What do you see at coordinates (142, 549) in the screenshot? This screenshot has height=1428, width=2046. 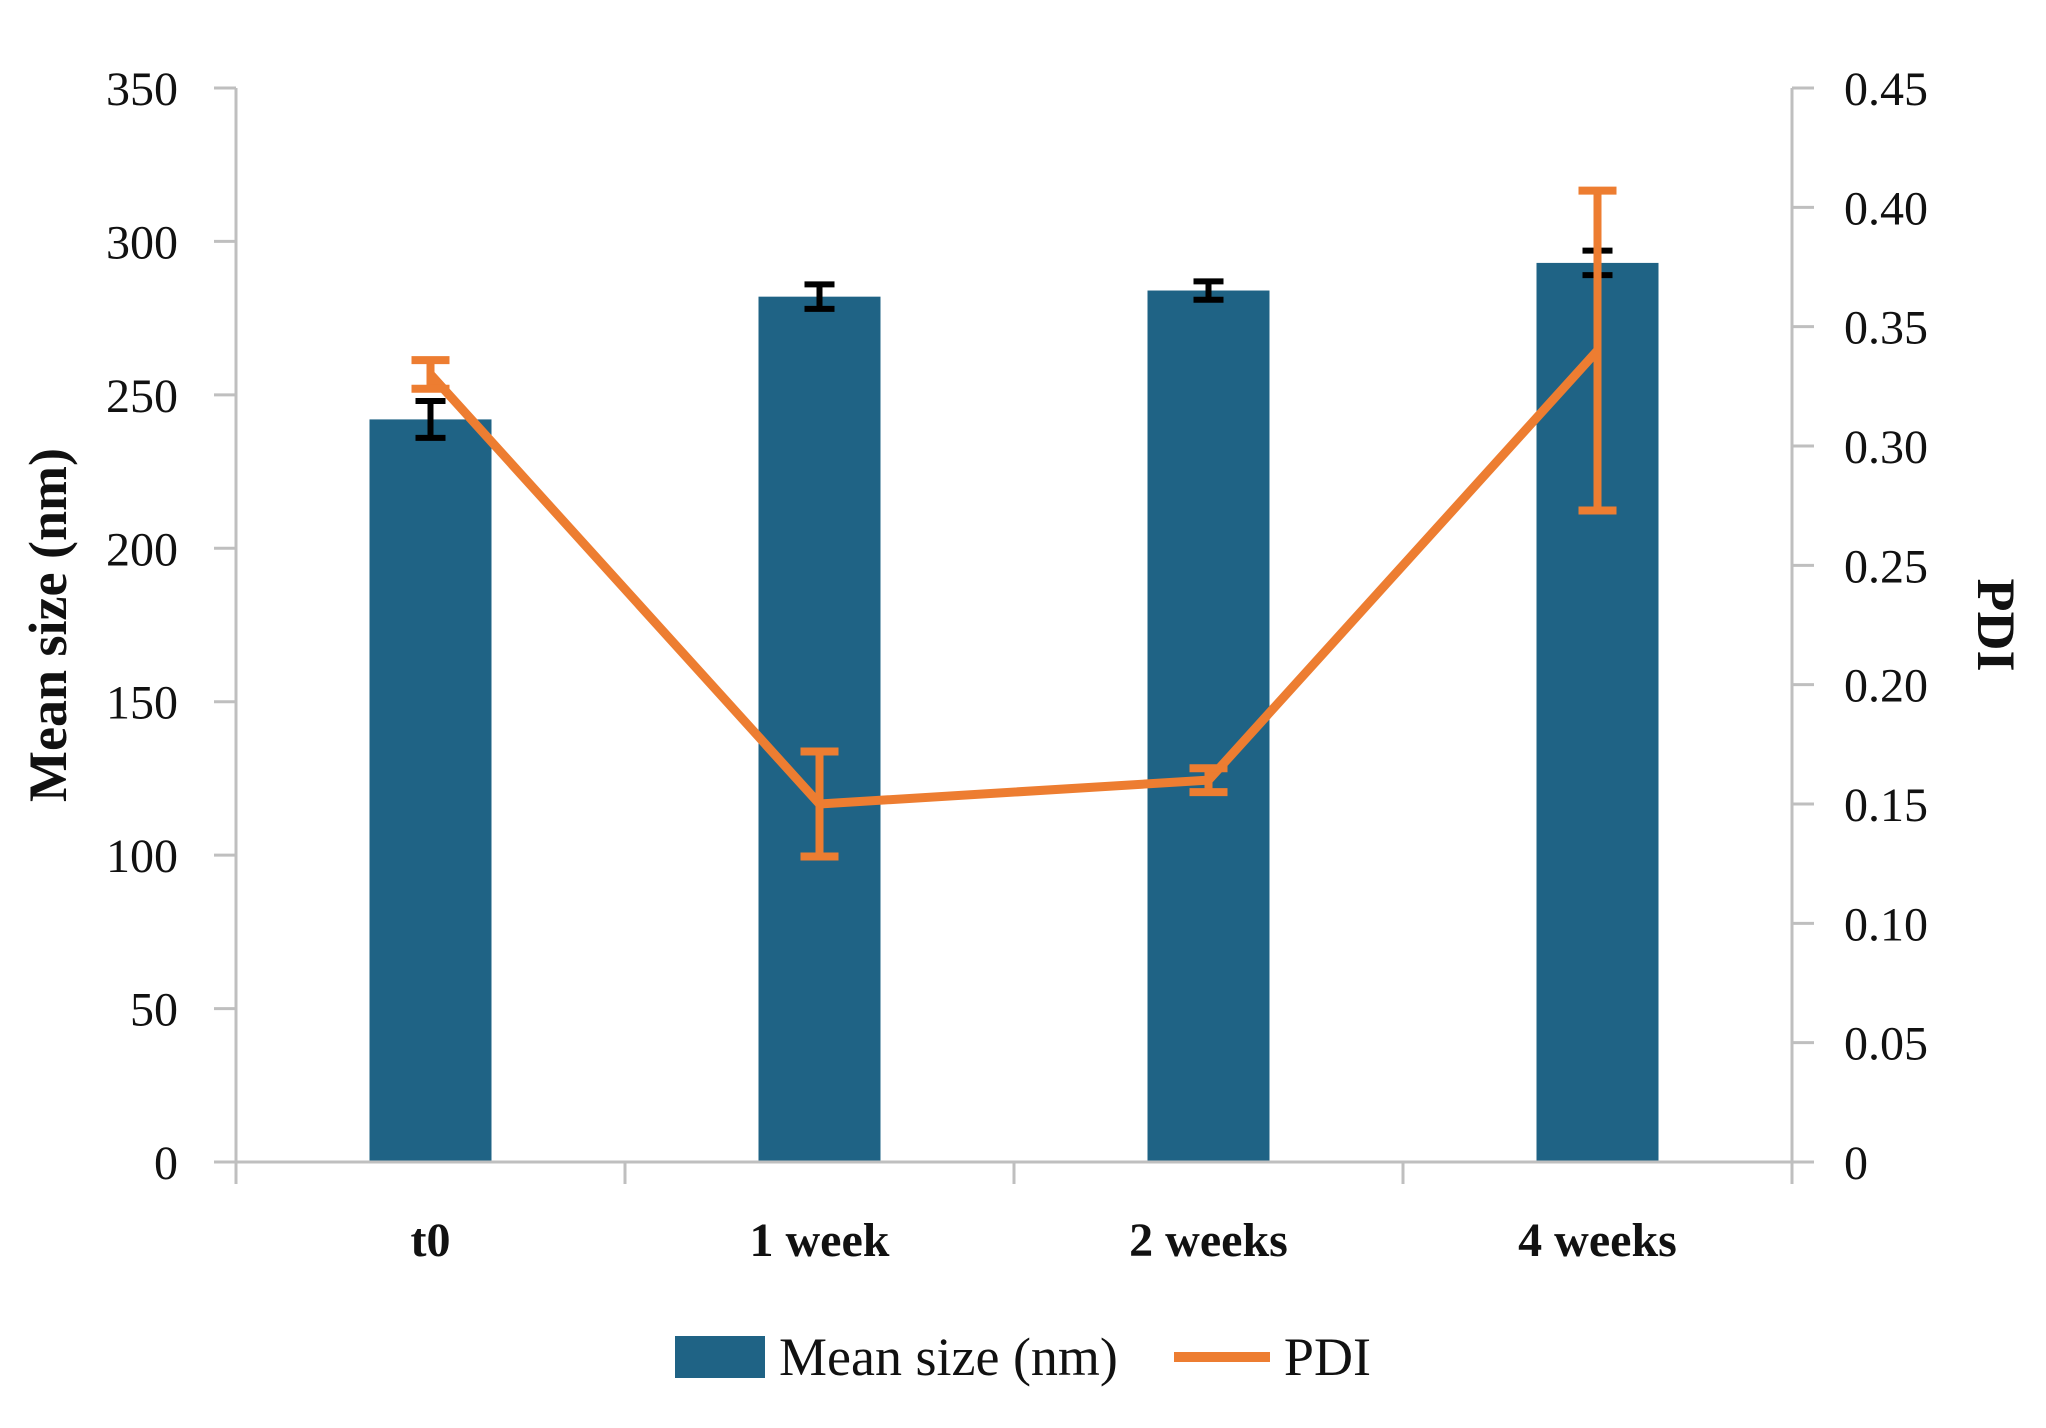 I see `left-axis-tick-label: 200` at bounding box center [142, 549].